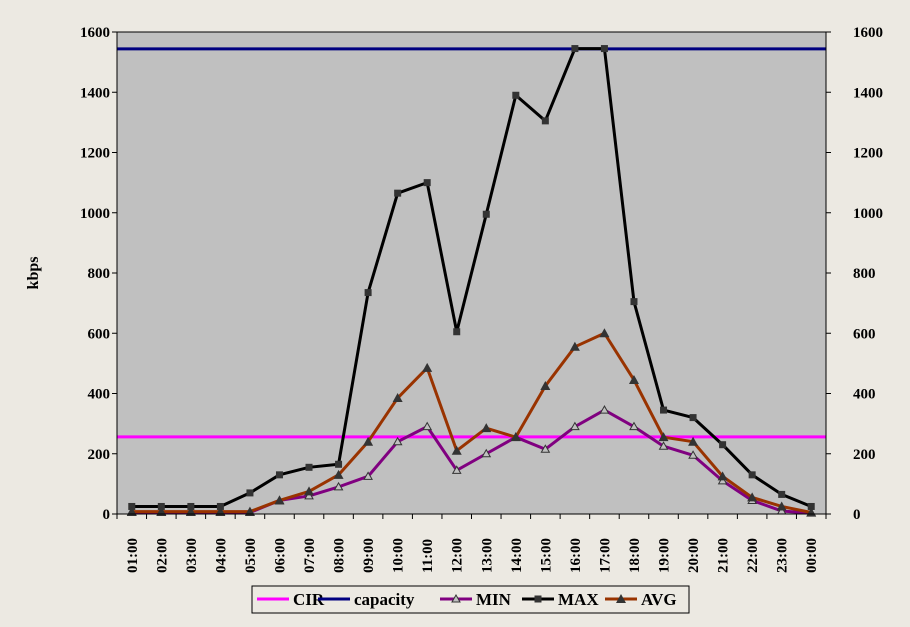 The width and height of the screenshot is (910, 627). I want to click on x-tick-label: 13:00, so click(487, 555).